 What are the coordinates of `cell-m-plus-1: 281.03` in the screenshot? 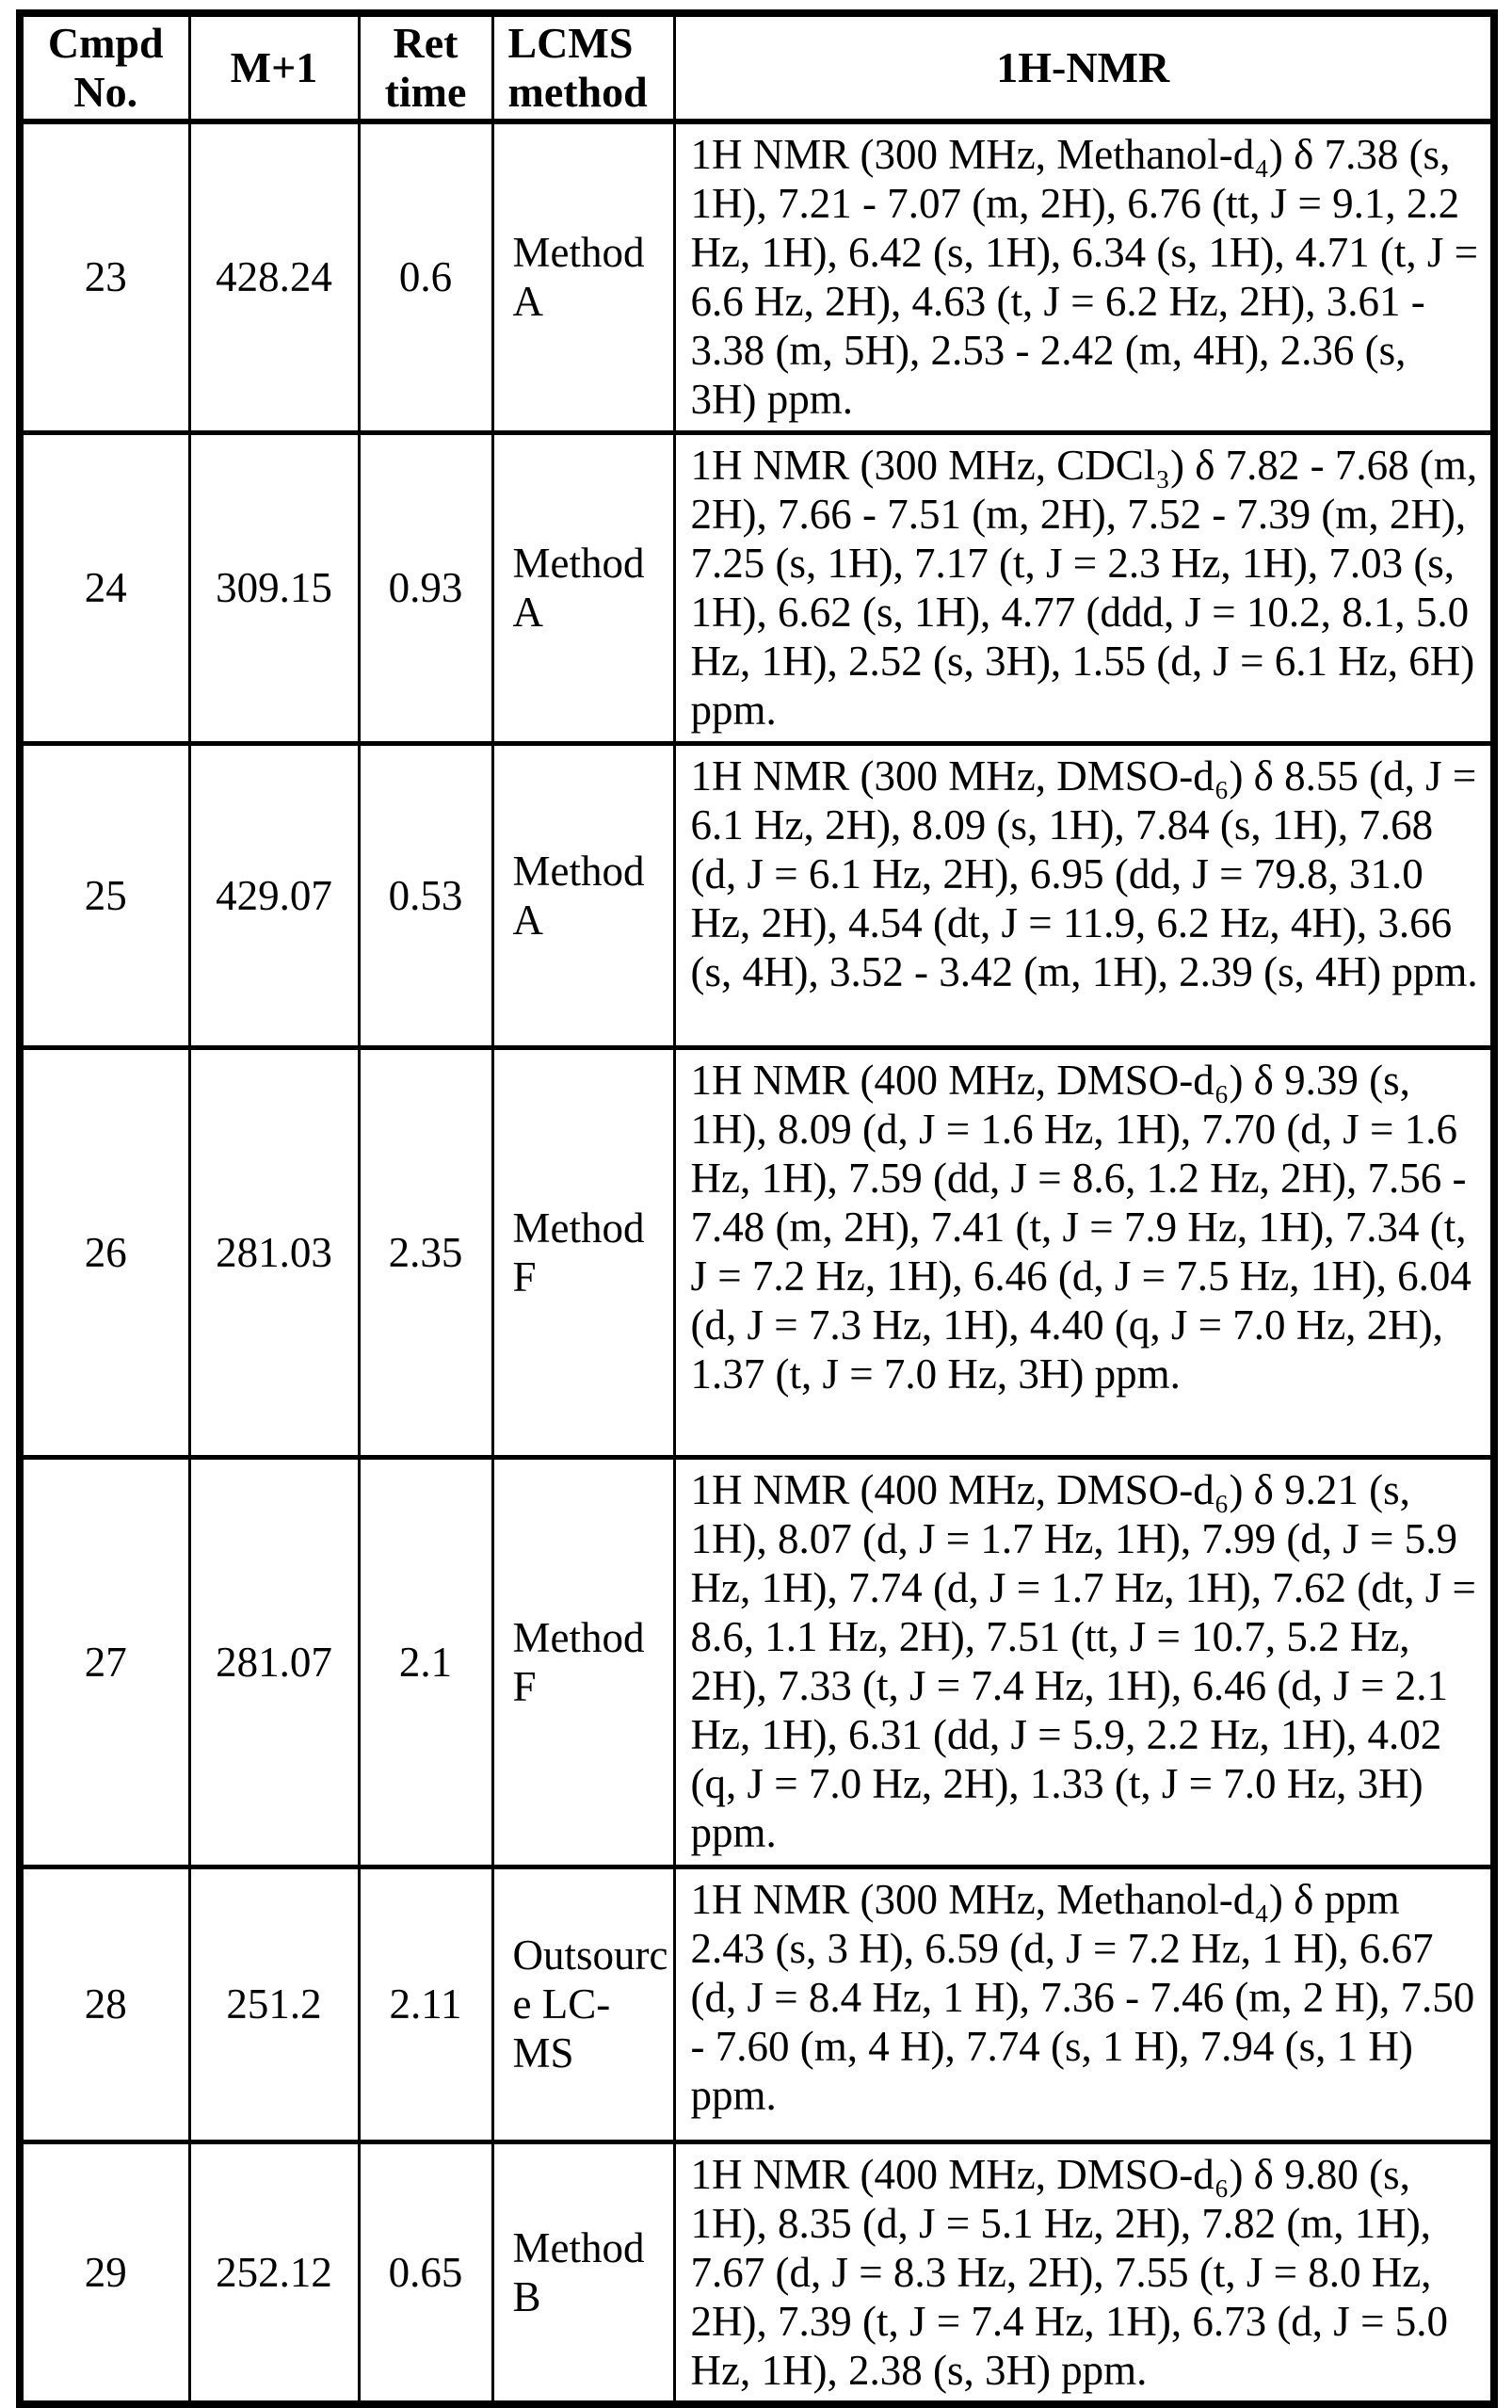 It's located at (274, 1252).